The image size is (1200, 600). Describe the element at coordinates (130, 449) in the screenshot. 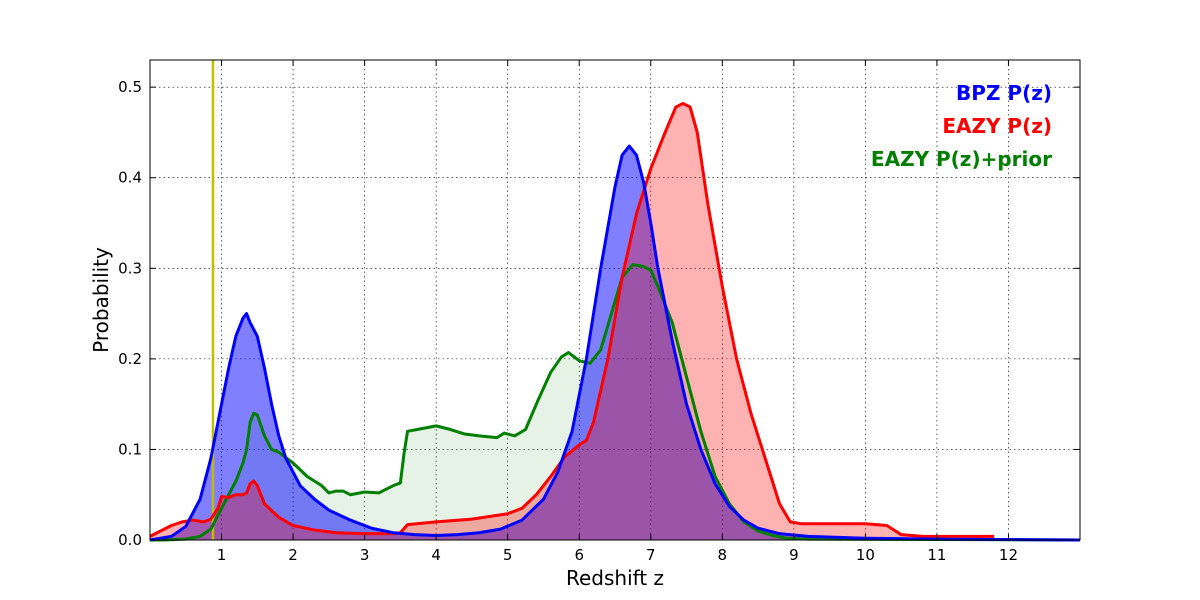

I see `y-tick-label: 0.1` at that location.